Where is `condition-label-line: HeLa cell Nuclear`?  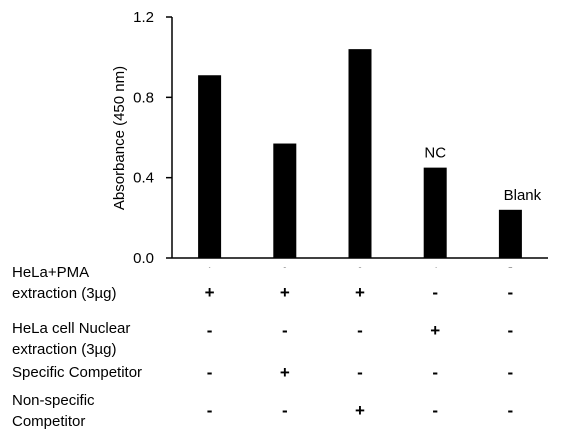
condition-label-line: HeLa cell Nuclear is located at coordinates (71, 328).